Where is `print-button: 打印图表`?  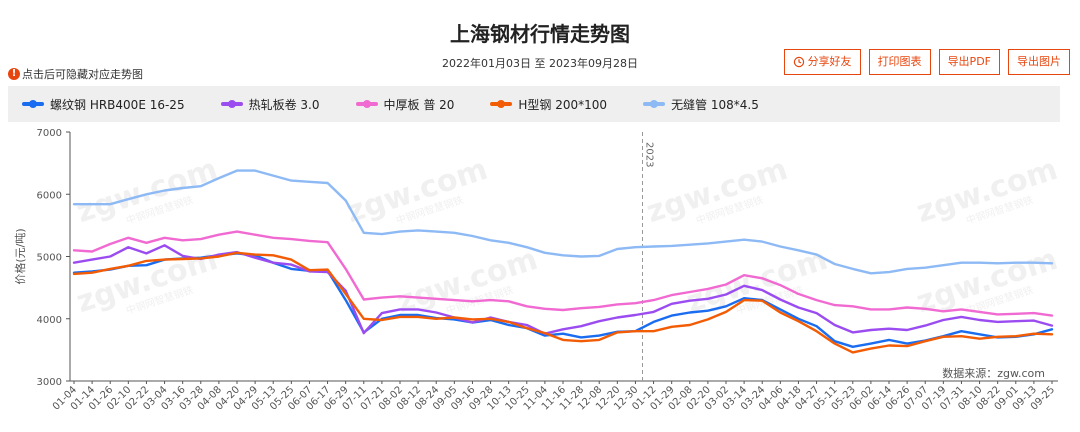
print-button: 打印图表 is located at coordinates (899, 62).